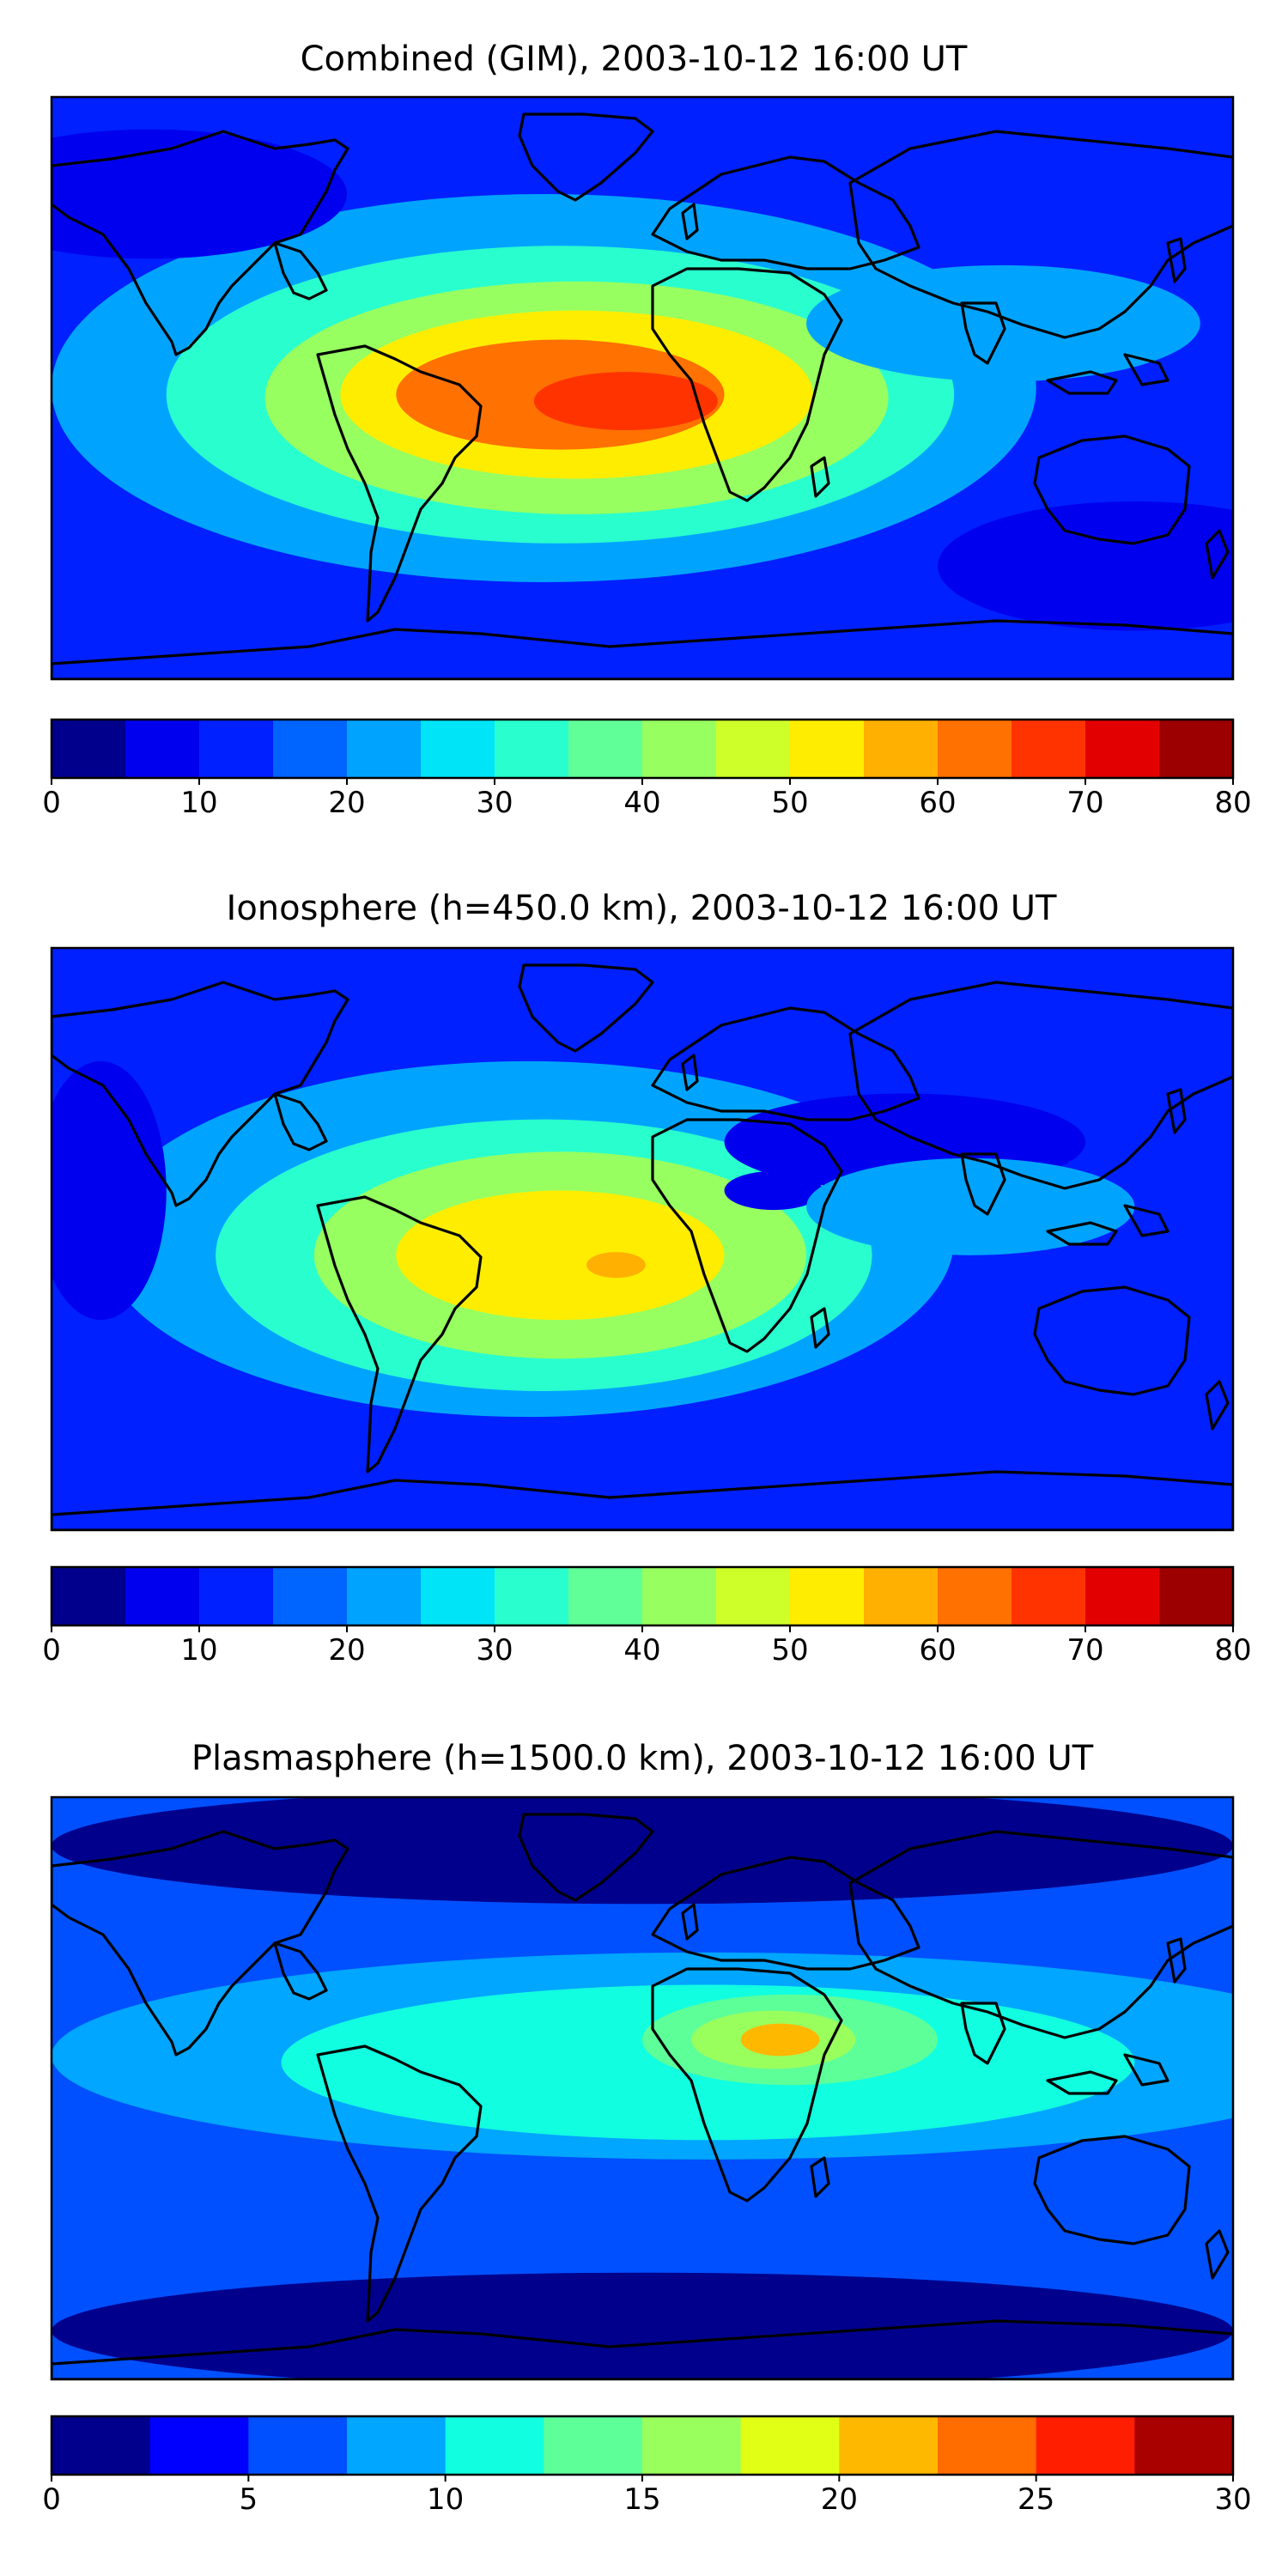 The image size is (1288, 2576). What do you see at coordinates (249, 2500) in the screenshot?
I see `colorbar-tick-label: 5` at bounding box center [249, 2500].